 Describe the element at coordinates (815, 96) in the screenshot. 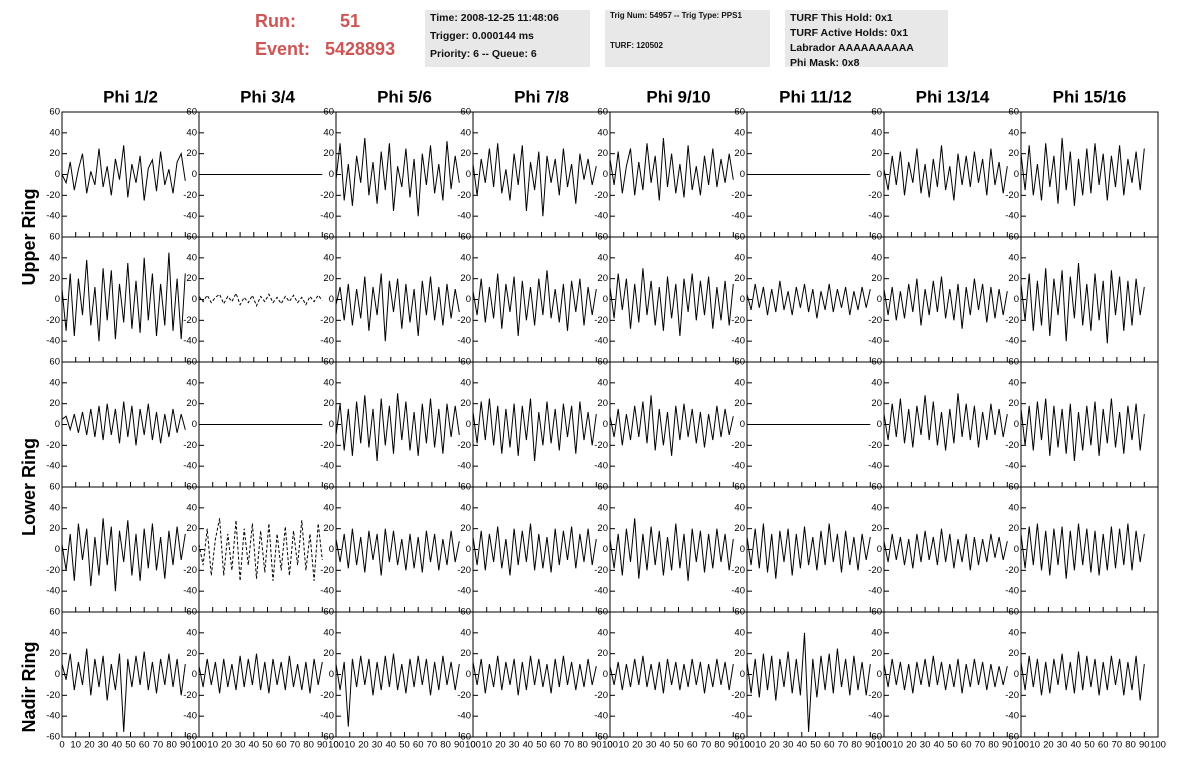

I see `column-title: Phi 11/12` at that location.